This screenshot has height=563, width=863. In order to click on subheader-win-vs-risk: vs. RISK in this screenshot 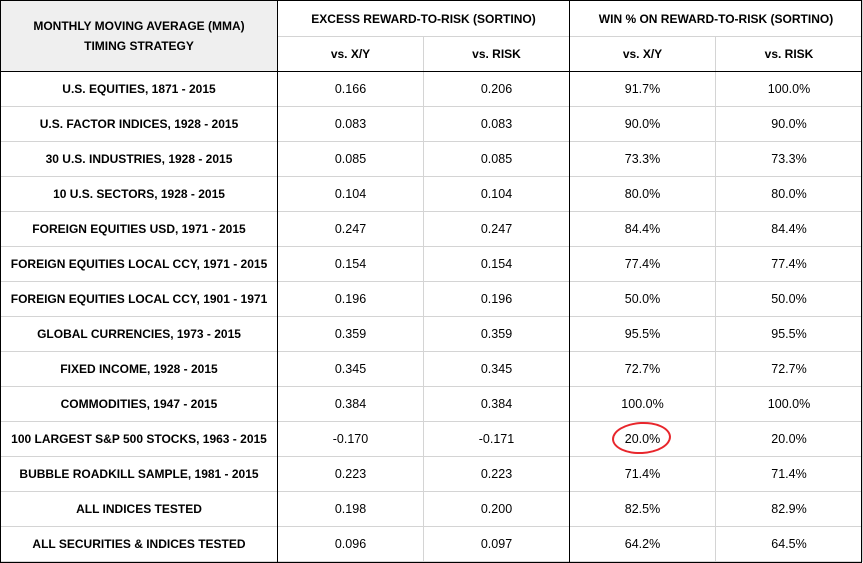, I will do `click(789, 54)`.